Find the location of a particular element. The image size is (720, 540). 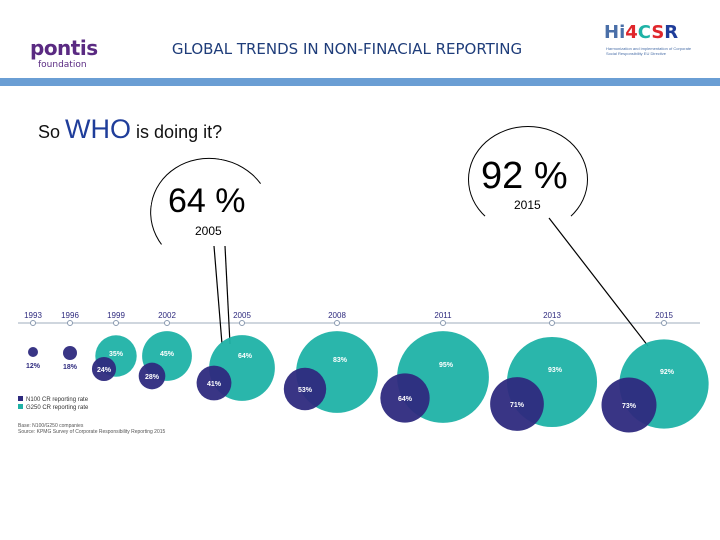

g250-value-label: 64% is located at coordinates (245, 356).